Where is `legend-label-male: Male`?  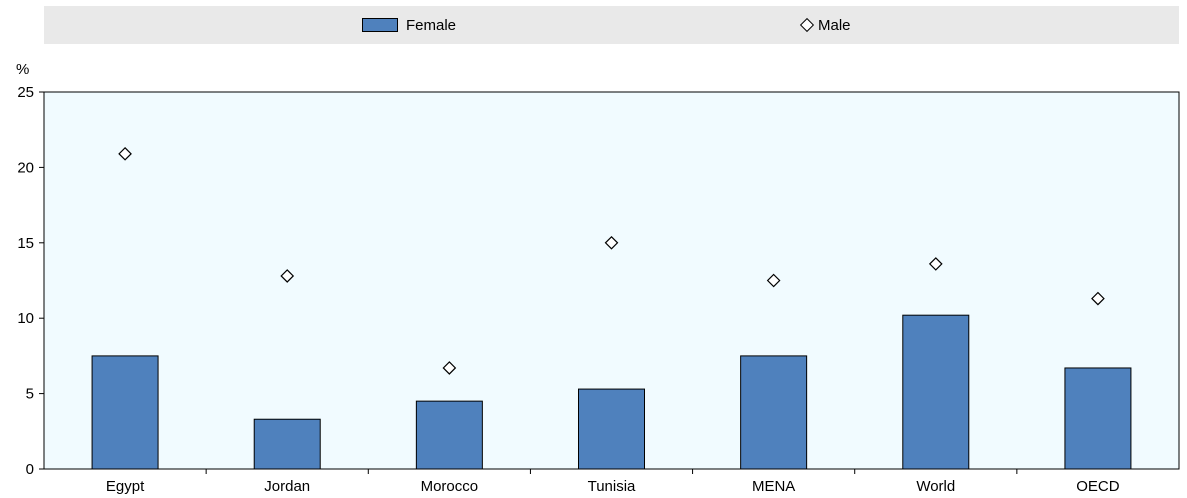
legend-label-male: Male is located at coordinates (834, 25).